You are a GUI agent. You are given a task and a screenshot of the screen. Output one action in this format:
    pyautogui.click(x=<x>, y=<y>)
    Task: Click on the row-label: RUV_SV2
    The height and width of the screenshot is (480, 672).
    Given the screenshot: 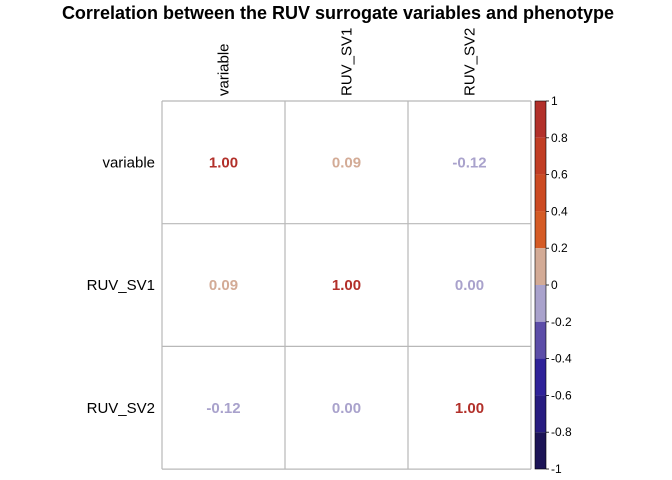 What is the action you would take?
    pyautogui.click(x=121, y=408)
    